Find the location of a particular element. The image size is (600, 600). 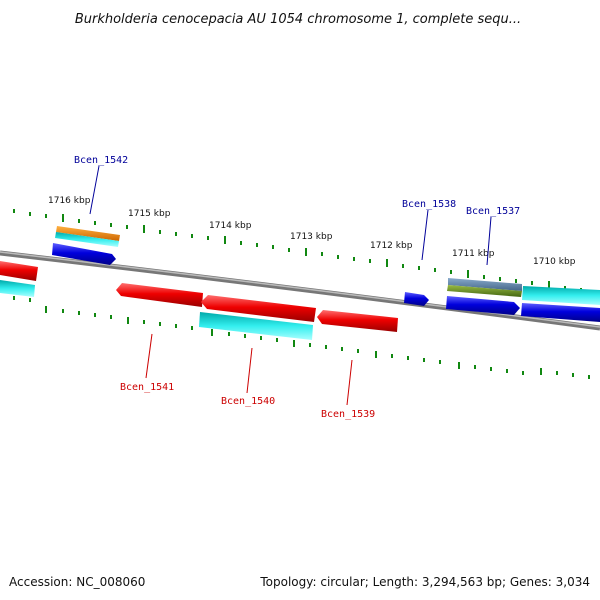

genome-backbone is located at coordinates (300, 290).